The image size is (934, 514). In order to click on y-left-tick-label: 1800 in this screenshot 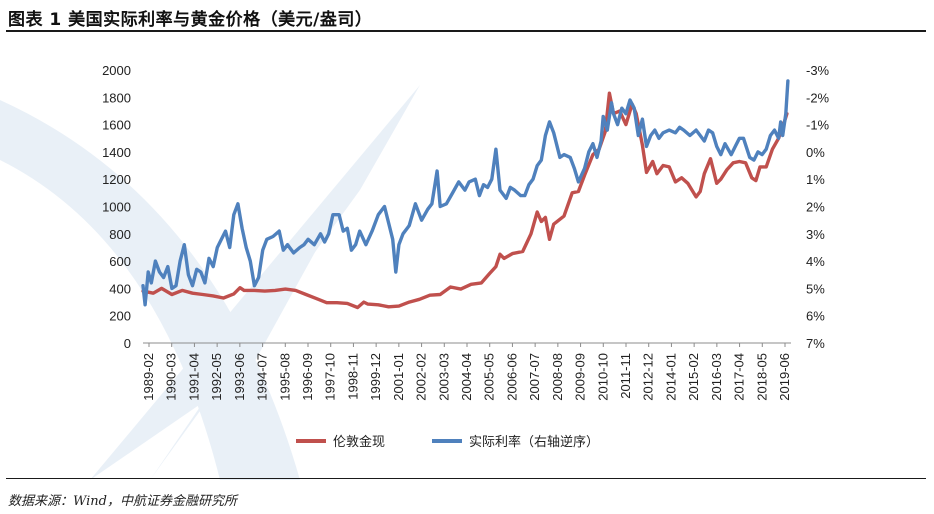, I will do `click(116, 97)`.